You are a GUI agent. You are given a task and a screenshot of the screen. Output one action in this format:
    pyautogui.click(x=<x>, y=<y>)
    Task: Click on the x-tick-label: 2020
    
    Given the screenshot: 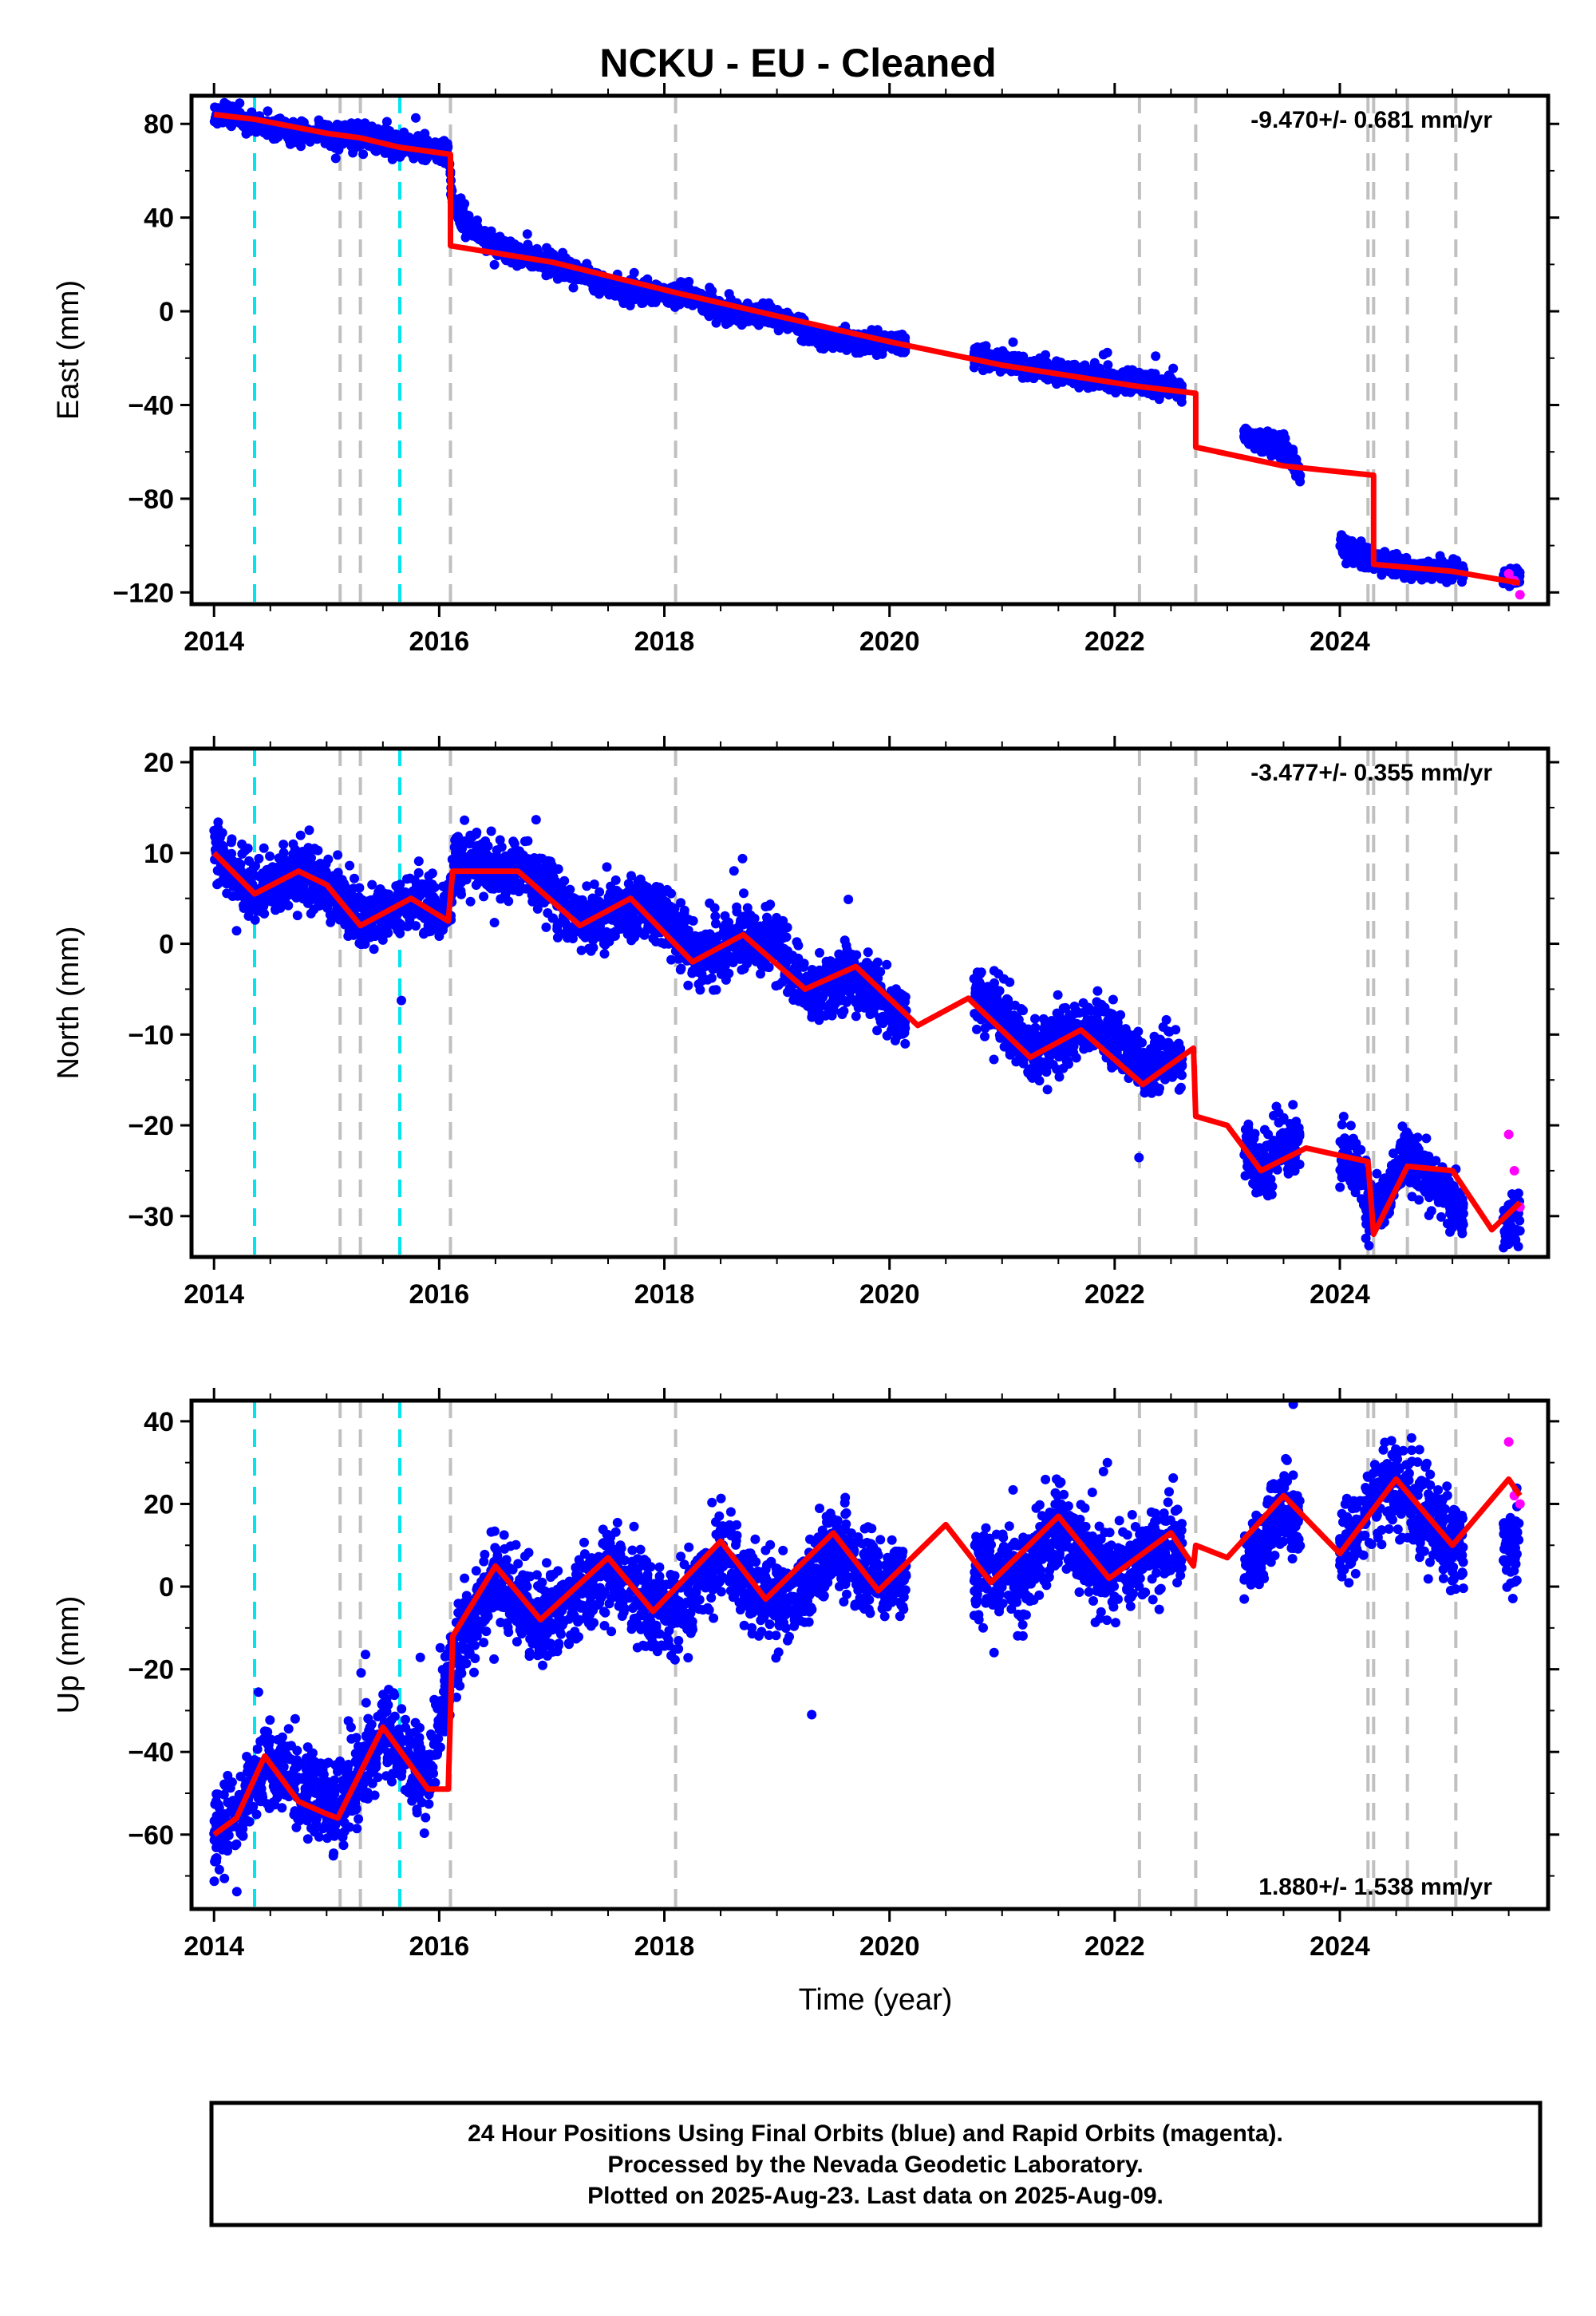 What is the action you would take?
    pyautogui.click(x=889, y=641)
    